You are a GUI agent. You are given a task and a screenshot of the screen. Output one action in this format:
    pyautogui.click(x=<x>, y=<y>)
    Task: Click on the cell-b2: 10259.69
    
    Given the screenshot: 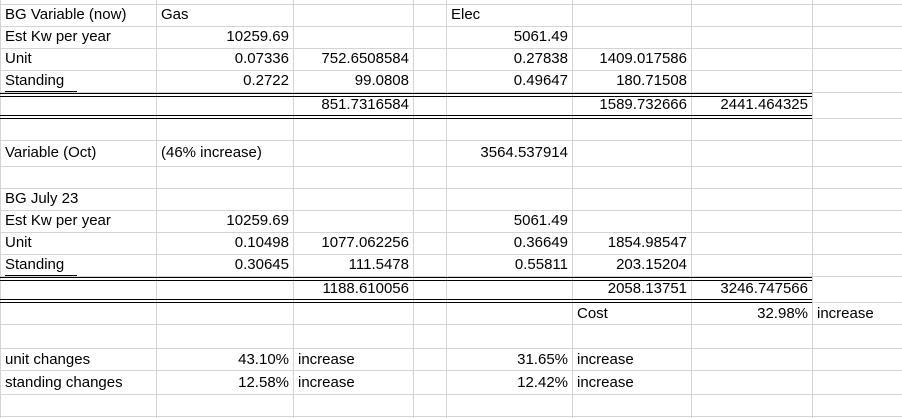 What is the action you would take?
    pyautogui.click(x=257, y=36)
    